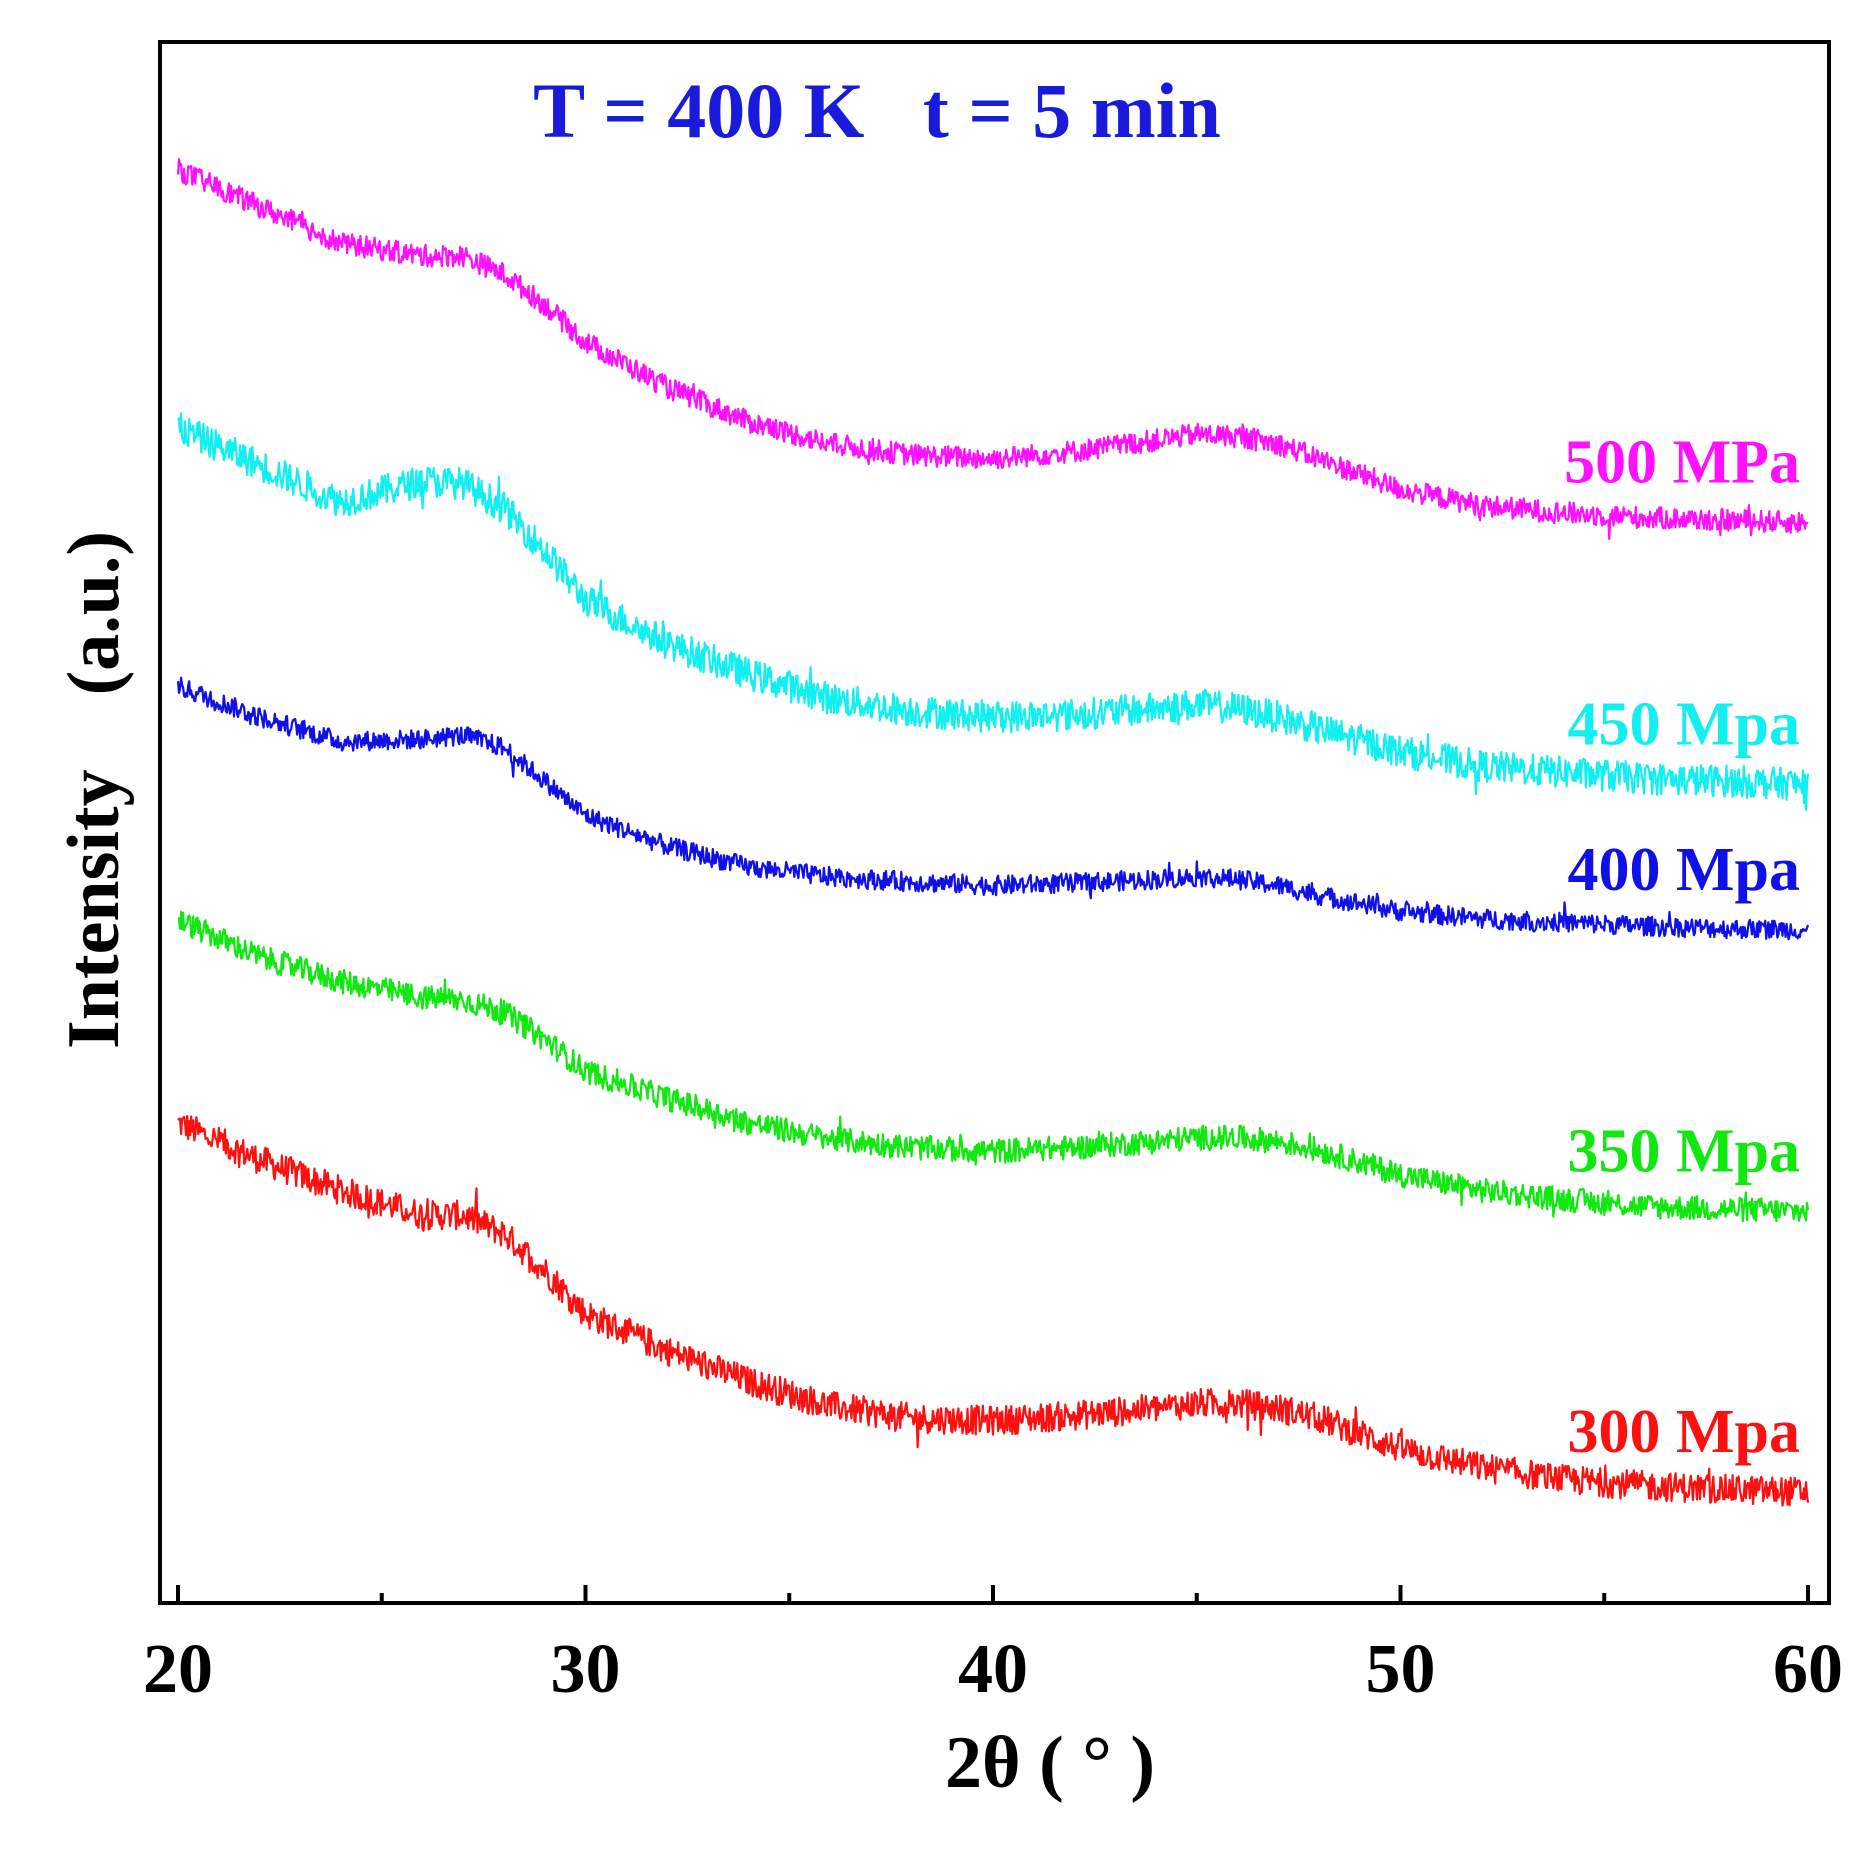 The height and width of the screenshot is (1849, 1873). What do you see at coordinates (1401, 1669) in the screenshot?
I see `x-tick-label: 50` at bounding box center [1401, 1669].